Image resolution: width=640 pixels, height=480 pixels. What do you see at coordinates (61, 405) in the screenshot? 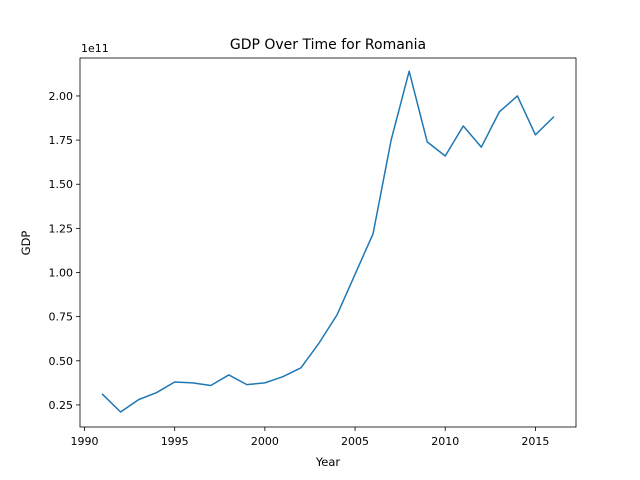
I see `y-tick-label: 0.25` at bounding box center [61, 405].